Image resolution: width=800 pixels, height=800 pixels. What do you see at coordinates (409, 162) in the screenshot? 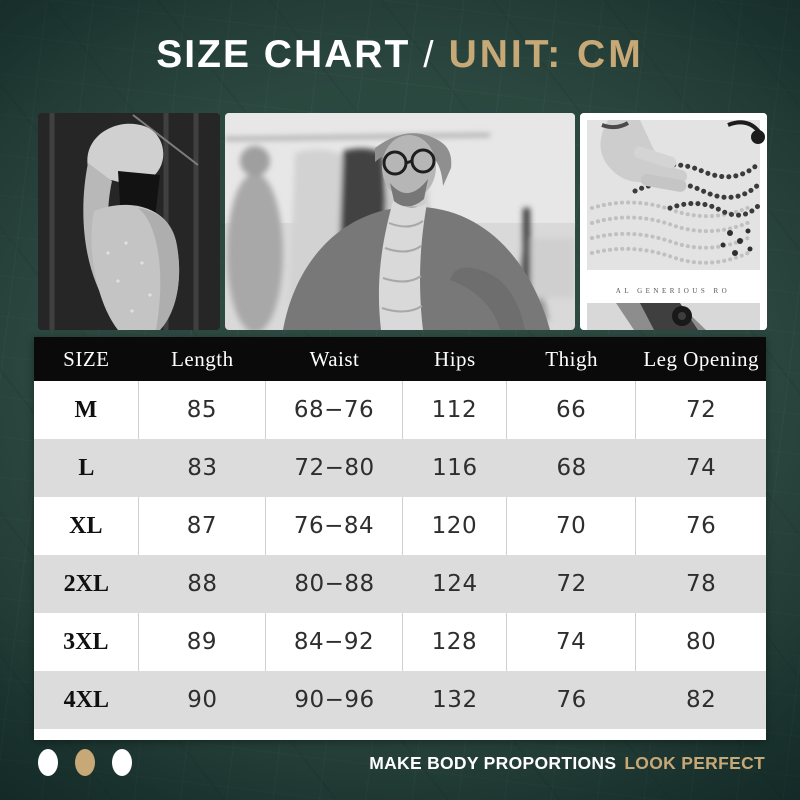
I see `glasses` at bounding box center [409, 162].